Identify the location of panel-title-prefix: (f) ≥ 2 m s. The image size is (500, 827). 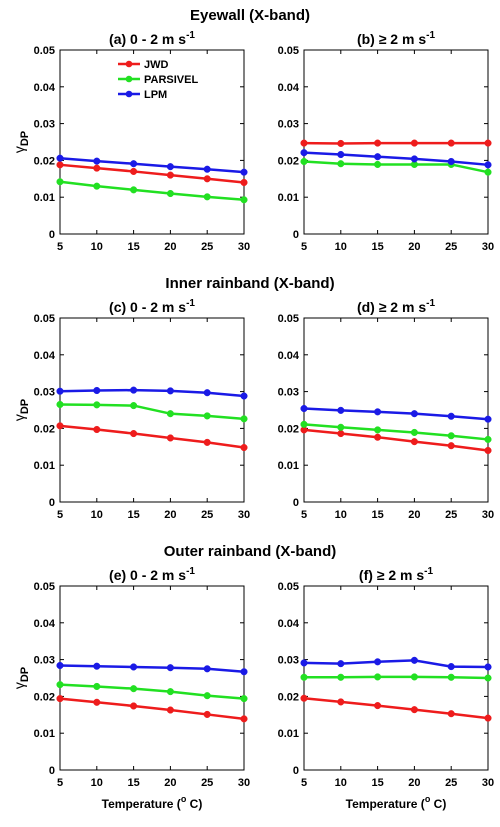
(391, 575).